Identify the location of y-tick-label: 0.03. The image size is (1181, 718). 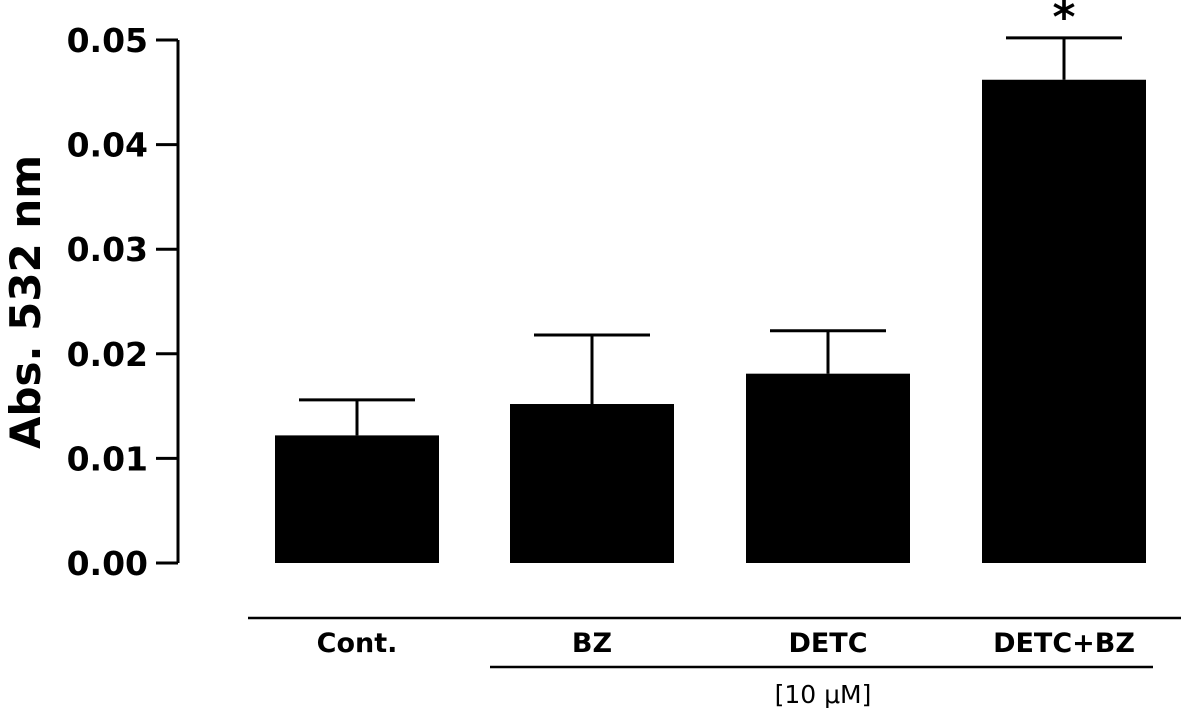
(107, 249).